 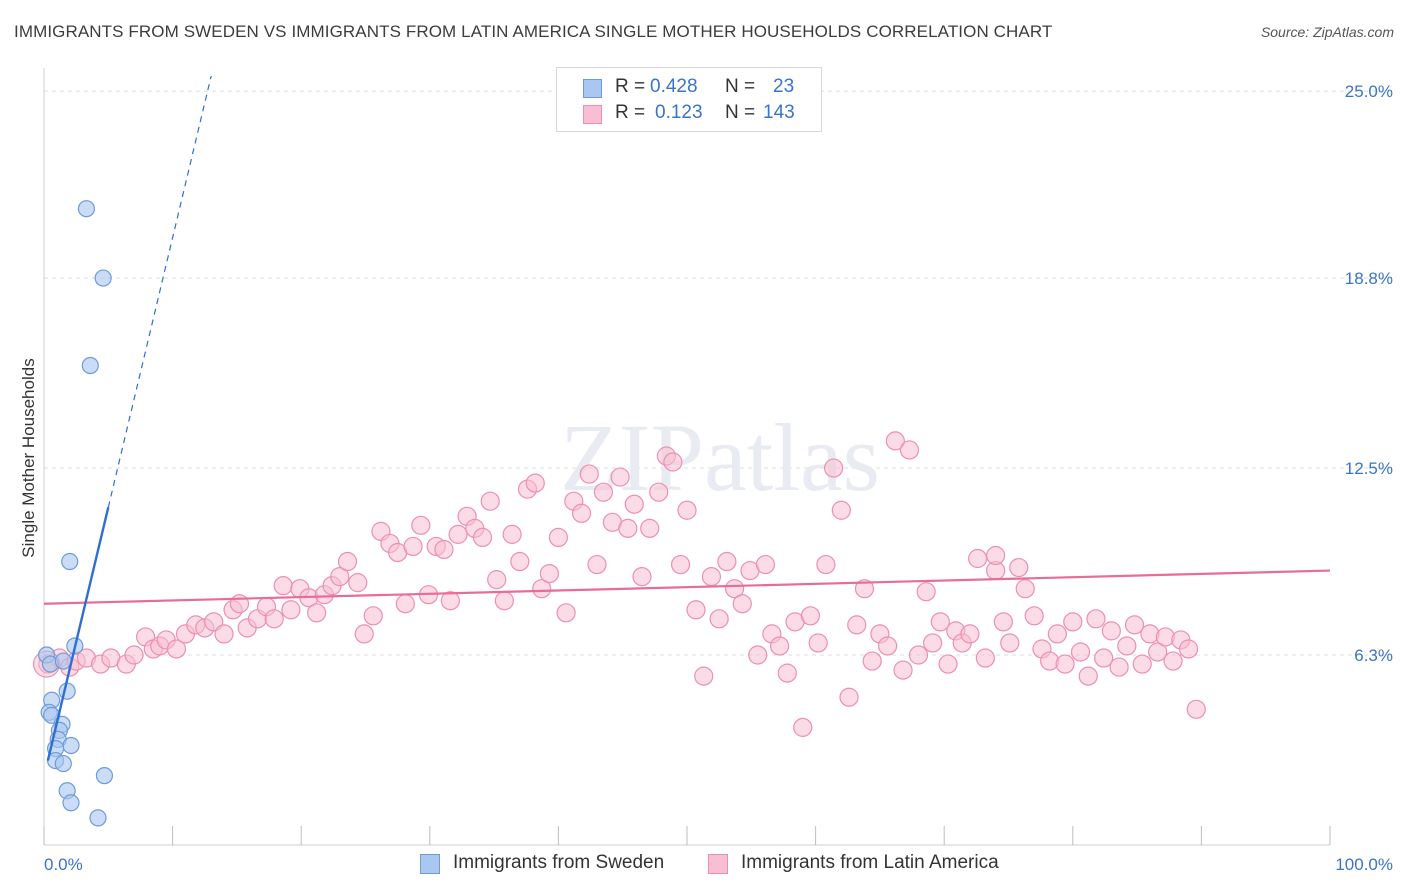 I want to click on bottom-legend-swatch-sweden, so click(x=430, y=864).